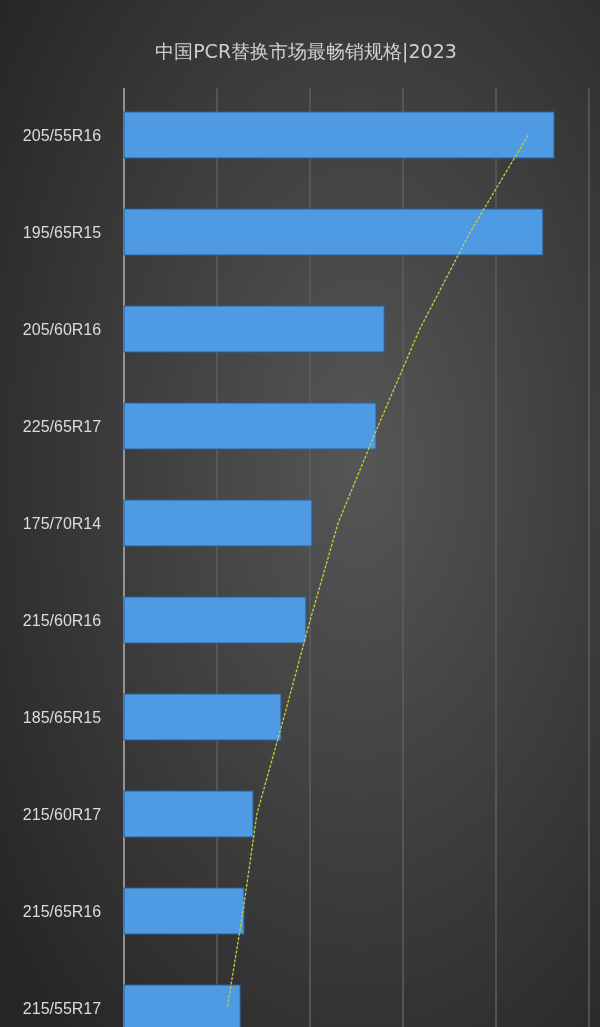 Image resolution: width=600 pixels, height=1027 pixels. What do you see at coordinates (306, 51) in the screenshot?
I see `chart-title: 中国PCR替换市场最畅销规格|2023` at bounding box center [306, 51].